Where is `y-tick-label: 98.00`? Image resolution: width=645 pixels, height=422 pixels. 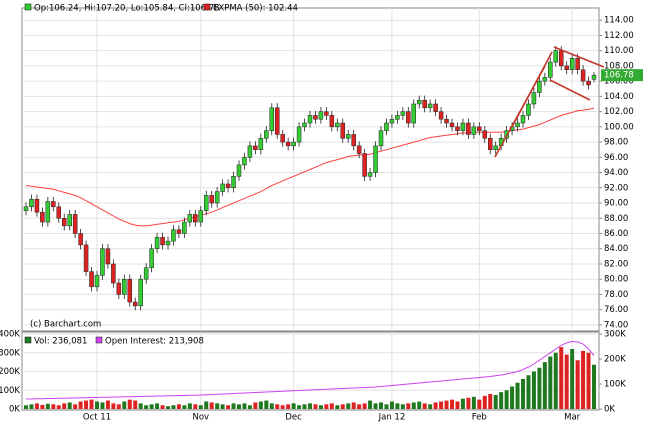 y-tick-label: 98.00 is located at coordinates (616, 143).